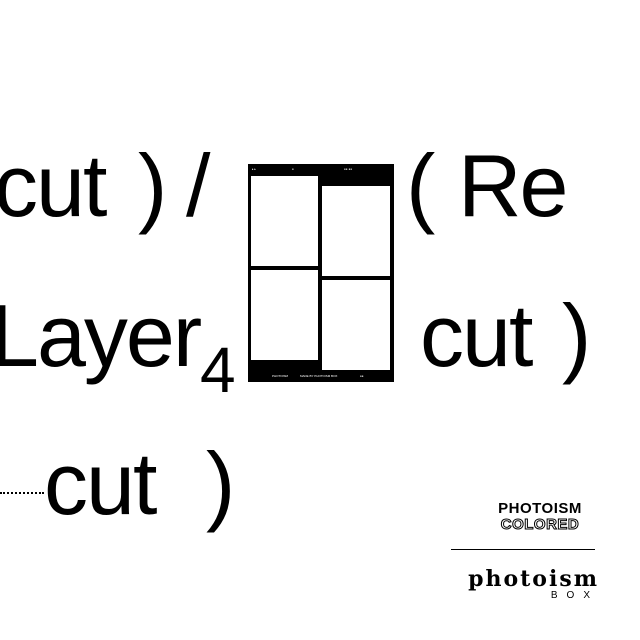 The height and width of the screenshot is (640, 640). Describe the element at coordinates (254, 169) in the screenshot. I see `strip-label-top-left: ▸ ▸` at that location.